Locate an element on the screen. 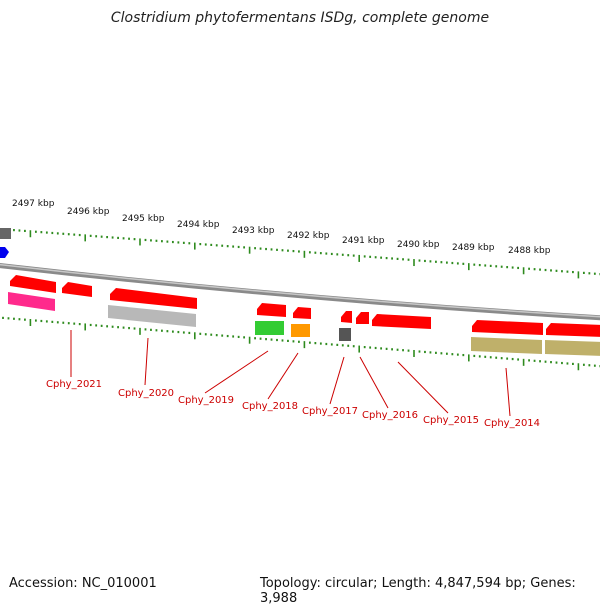 The width and height of the screenshot is (600, 606). gene-label-cphy-2019: Cphy_2019 is located at coordinates (206, 400).